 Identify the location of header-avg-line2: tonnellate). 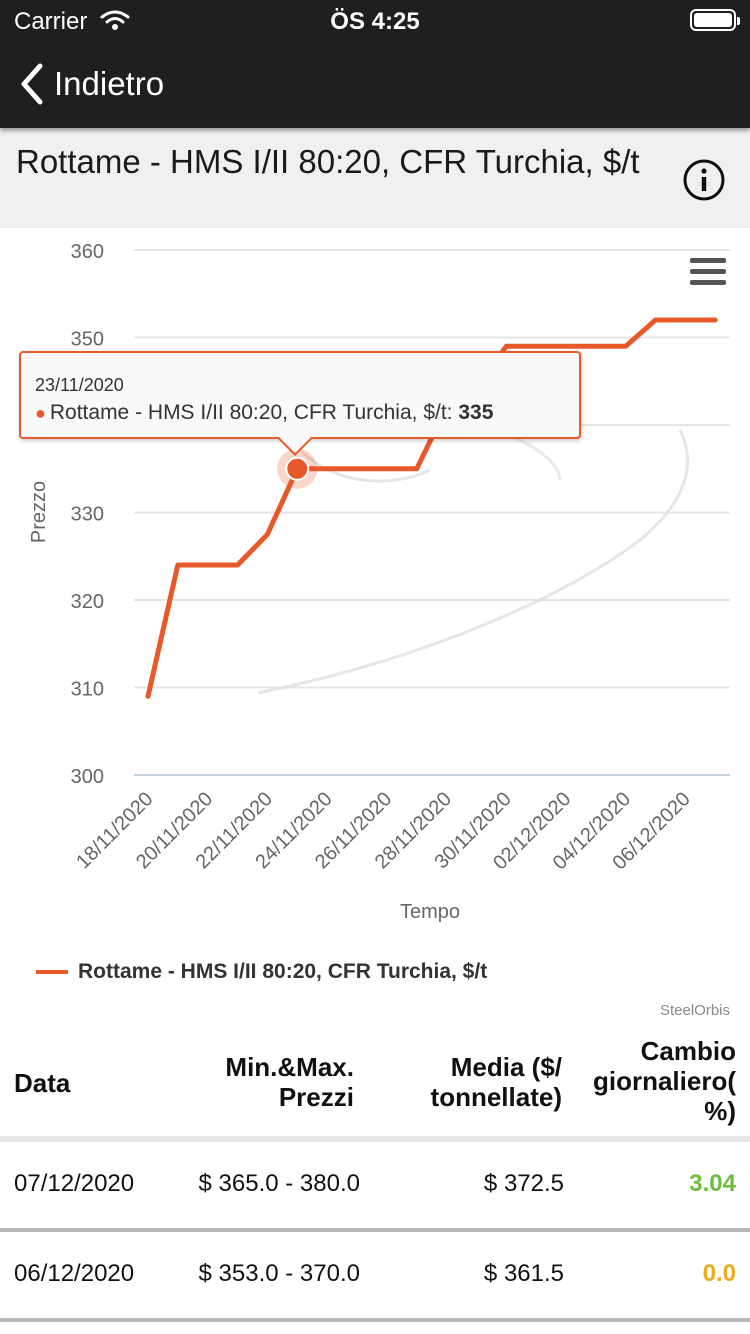
(496, 1097).